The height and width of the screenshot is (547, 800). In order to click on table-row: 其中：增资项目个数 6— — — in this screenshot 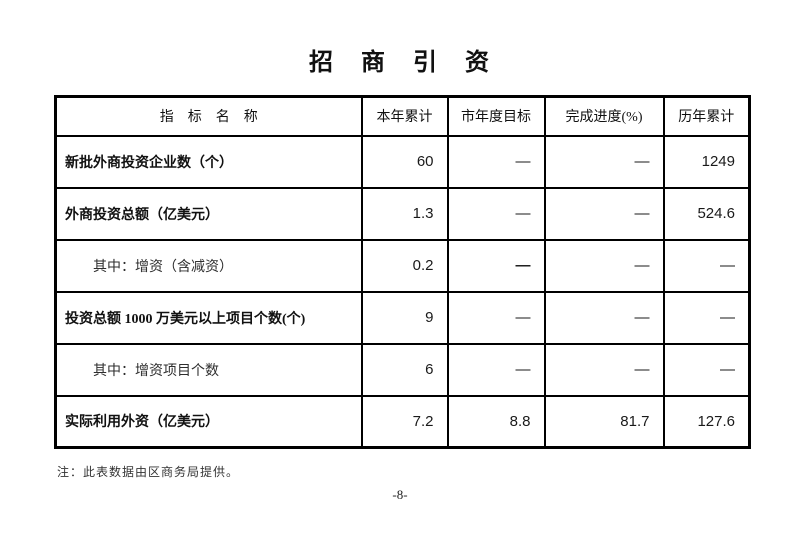, I will do `click(402, 369)`.